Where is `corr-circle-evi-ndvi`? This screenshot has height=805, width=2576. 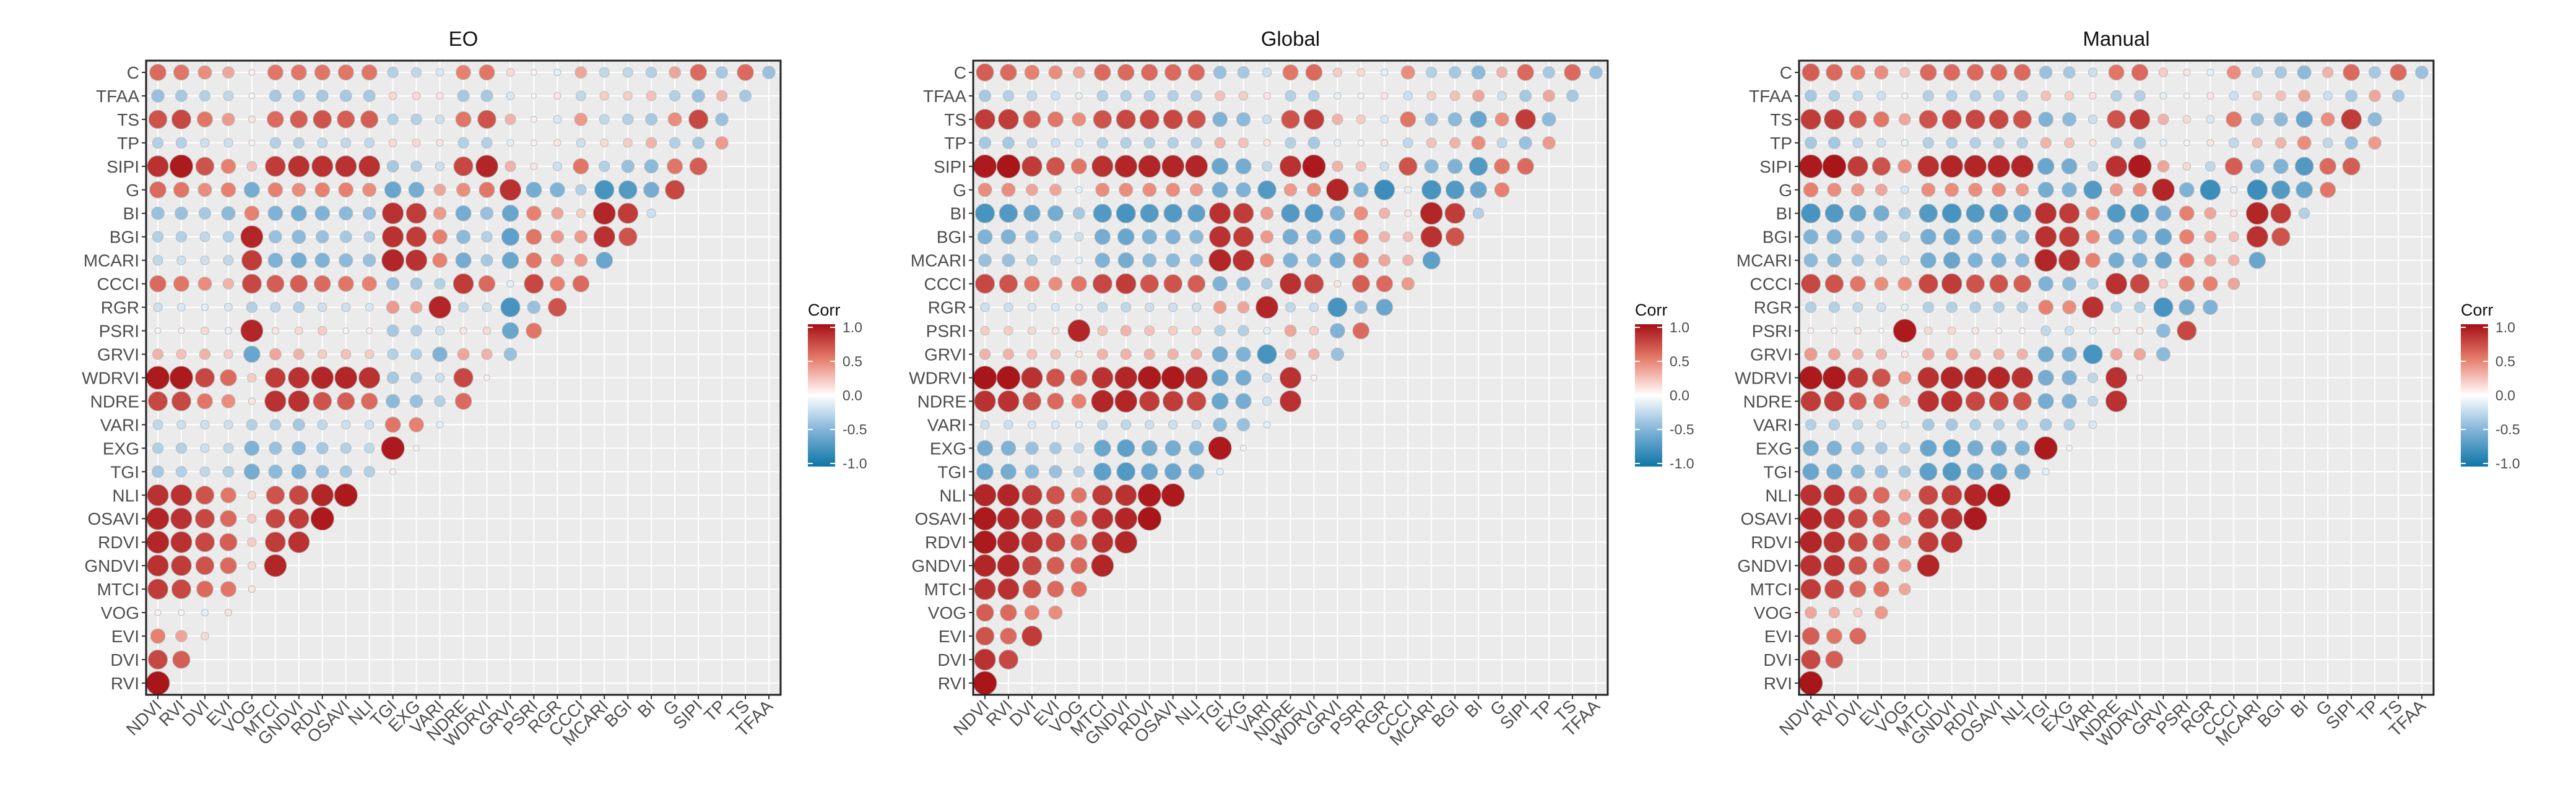 corr-circle-evi-ndvi is located at coordinates (158, 636).